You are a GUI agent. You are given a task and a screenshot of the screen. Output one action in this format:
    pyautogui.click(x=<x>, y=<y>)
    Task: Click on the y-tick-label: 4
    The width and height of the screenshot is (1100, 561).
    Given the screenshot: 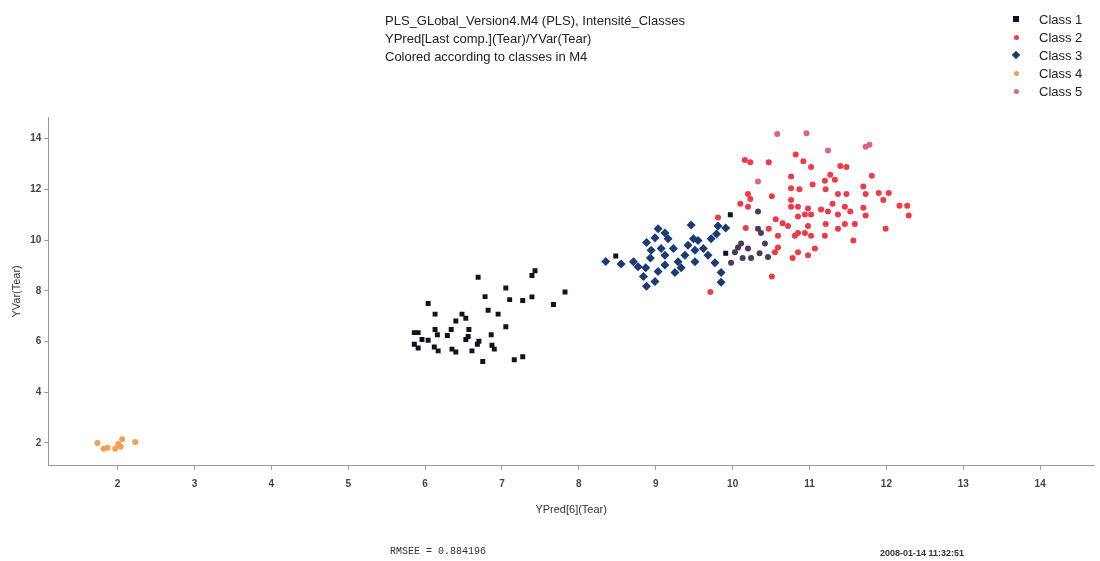 What is the action you would take?
    pyautogui.click(x=38, y=391)
    